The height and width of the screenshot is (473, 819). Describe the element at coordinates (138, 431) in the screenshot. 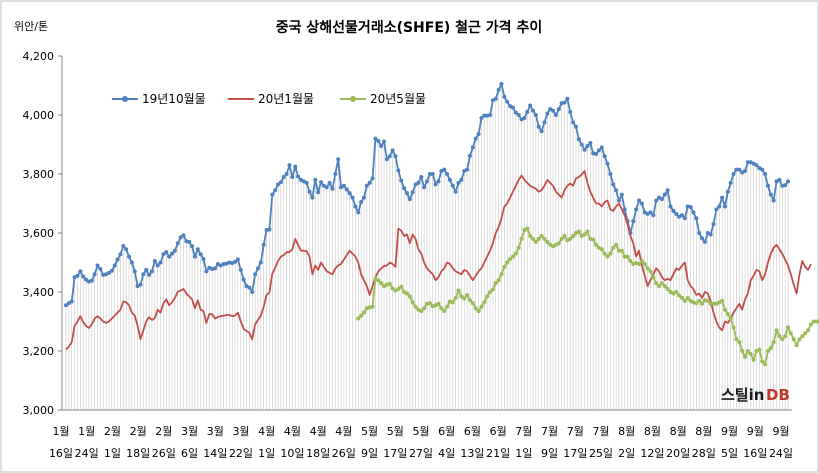

I see `x-tick-label-month: 2월` at that location.